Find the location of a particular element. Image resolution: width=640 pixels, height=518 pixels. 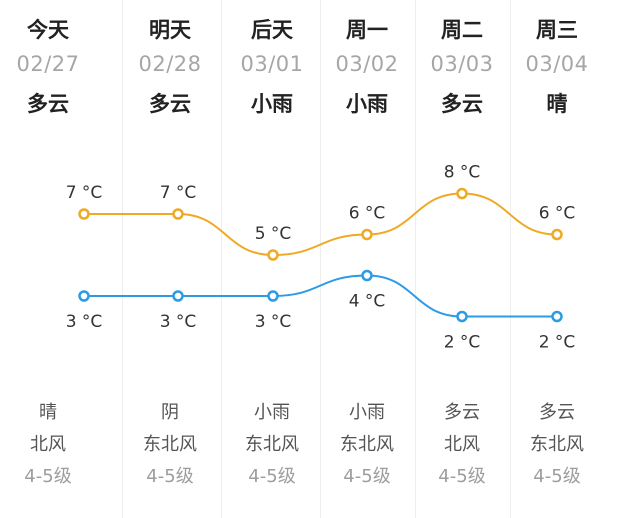

day-name: 后天 is located at coordinates (272, 30).